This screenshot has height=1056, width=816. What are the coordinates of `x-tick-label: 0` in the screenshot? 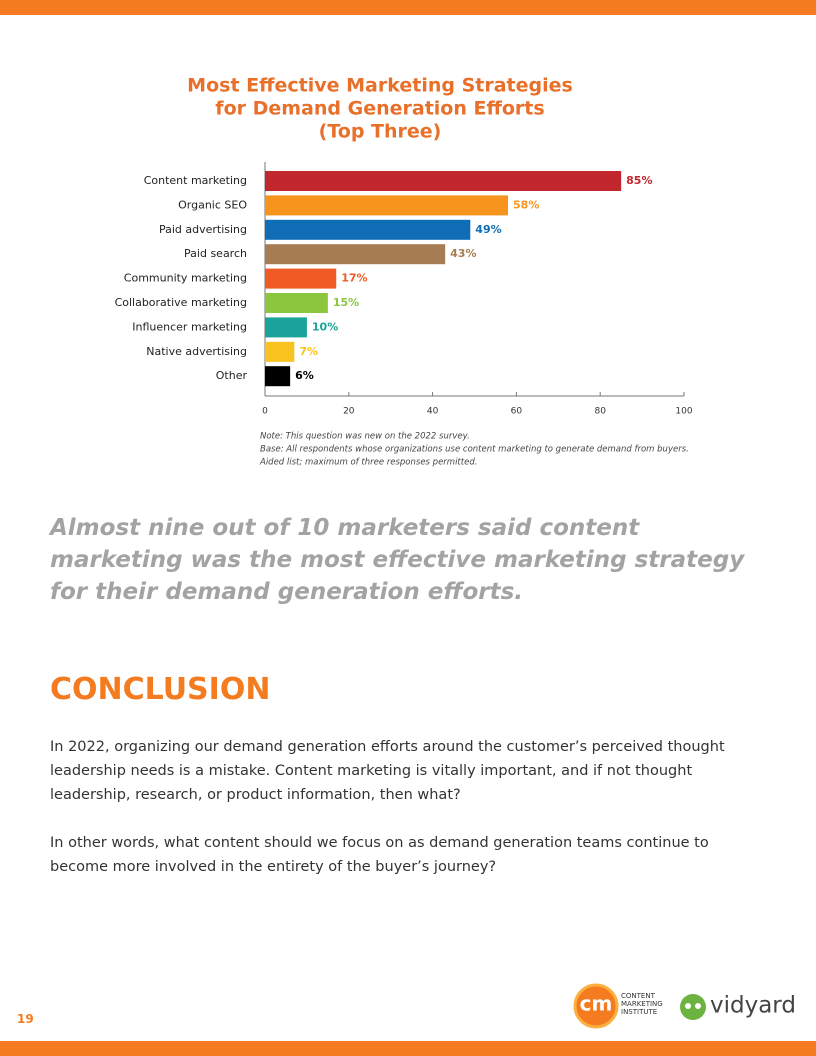 It's located at (265, 412).